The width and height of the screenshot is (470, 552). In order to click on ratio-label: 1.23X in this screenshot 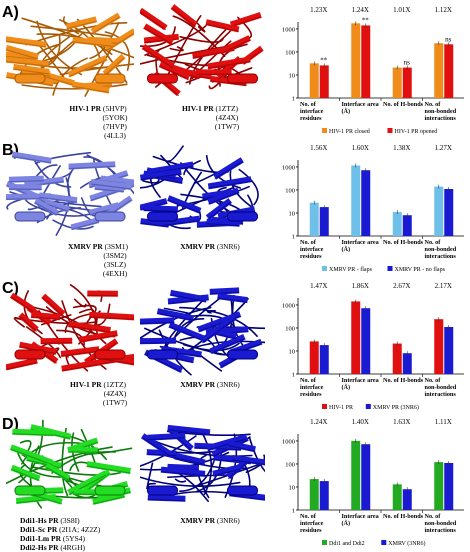, I will do `click(318, 10)`.